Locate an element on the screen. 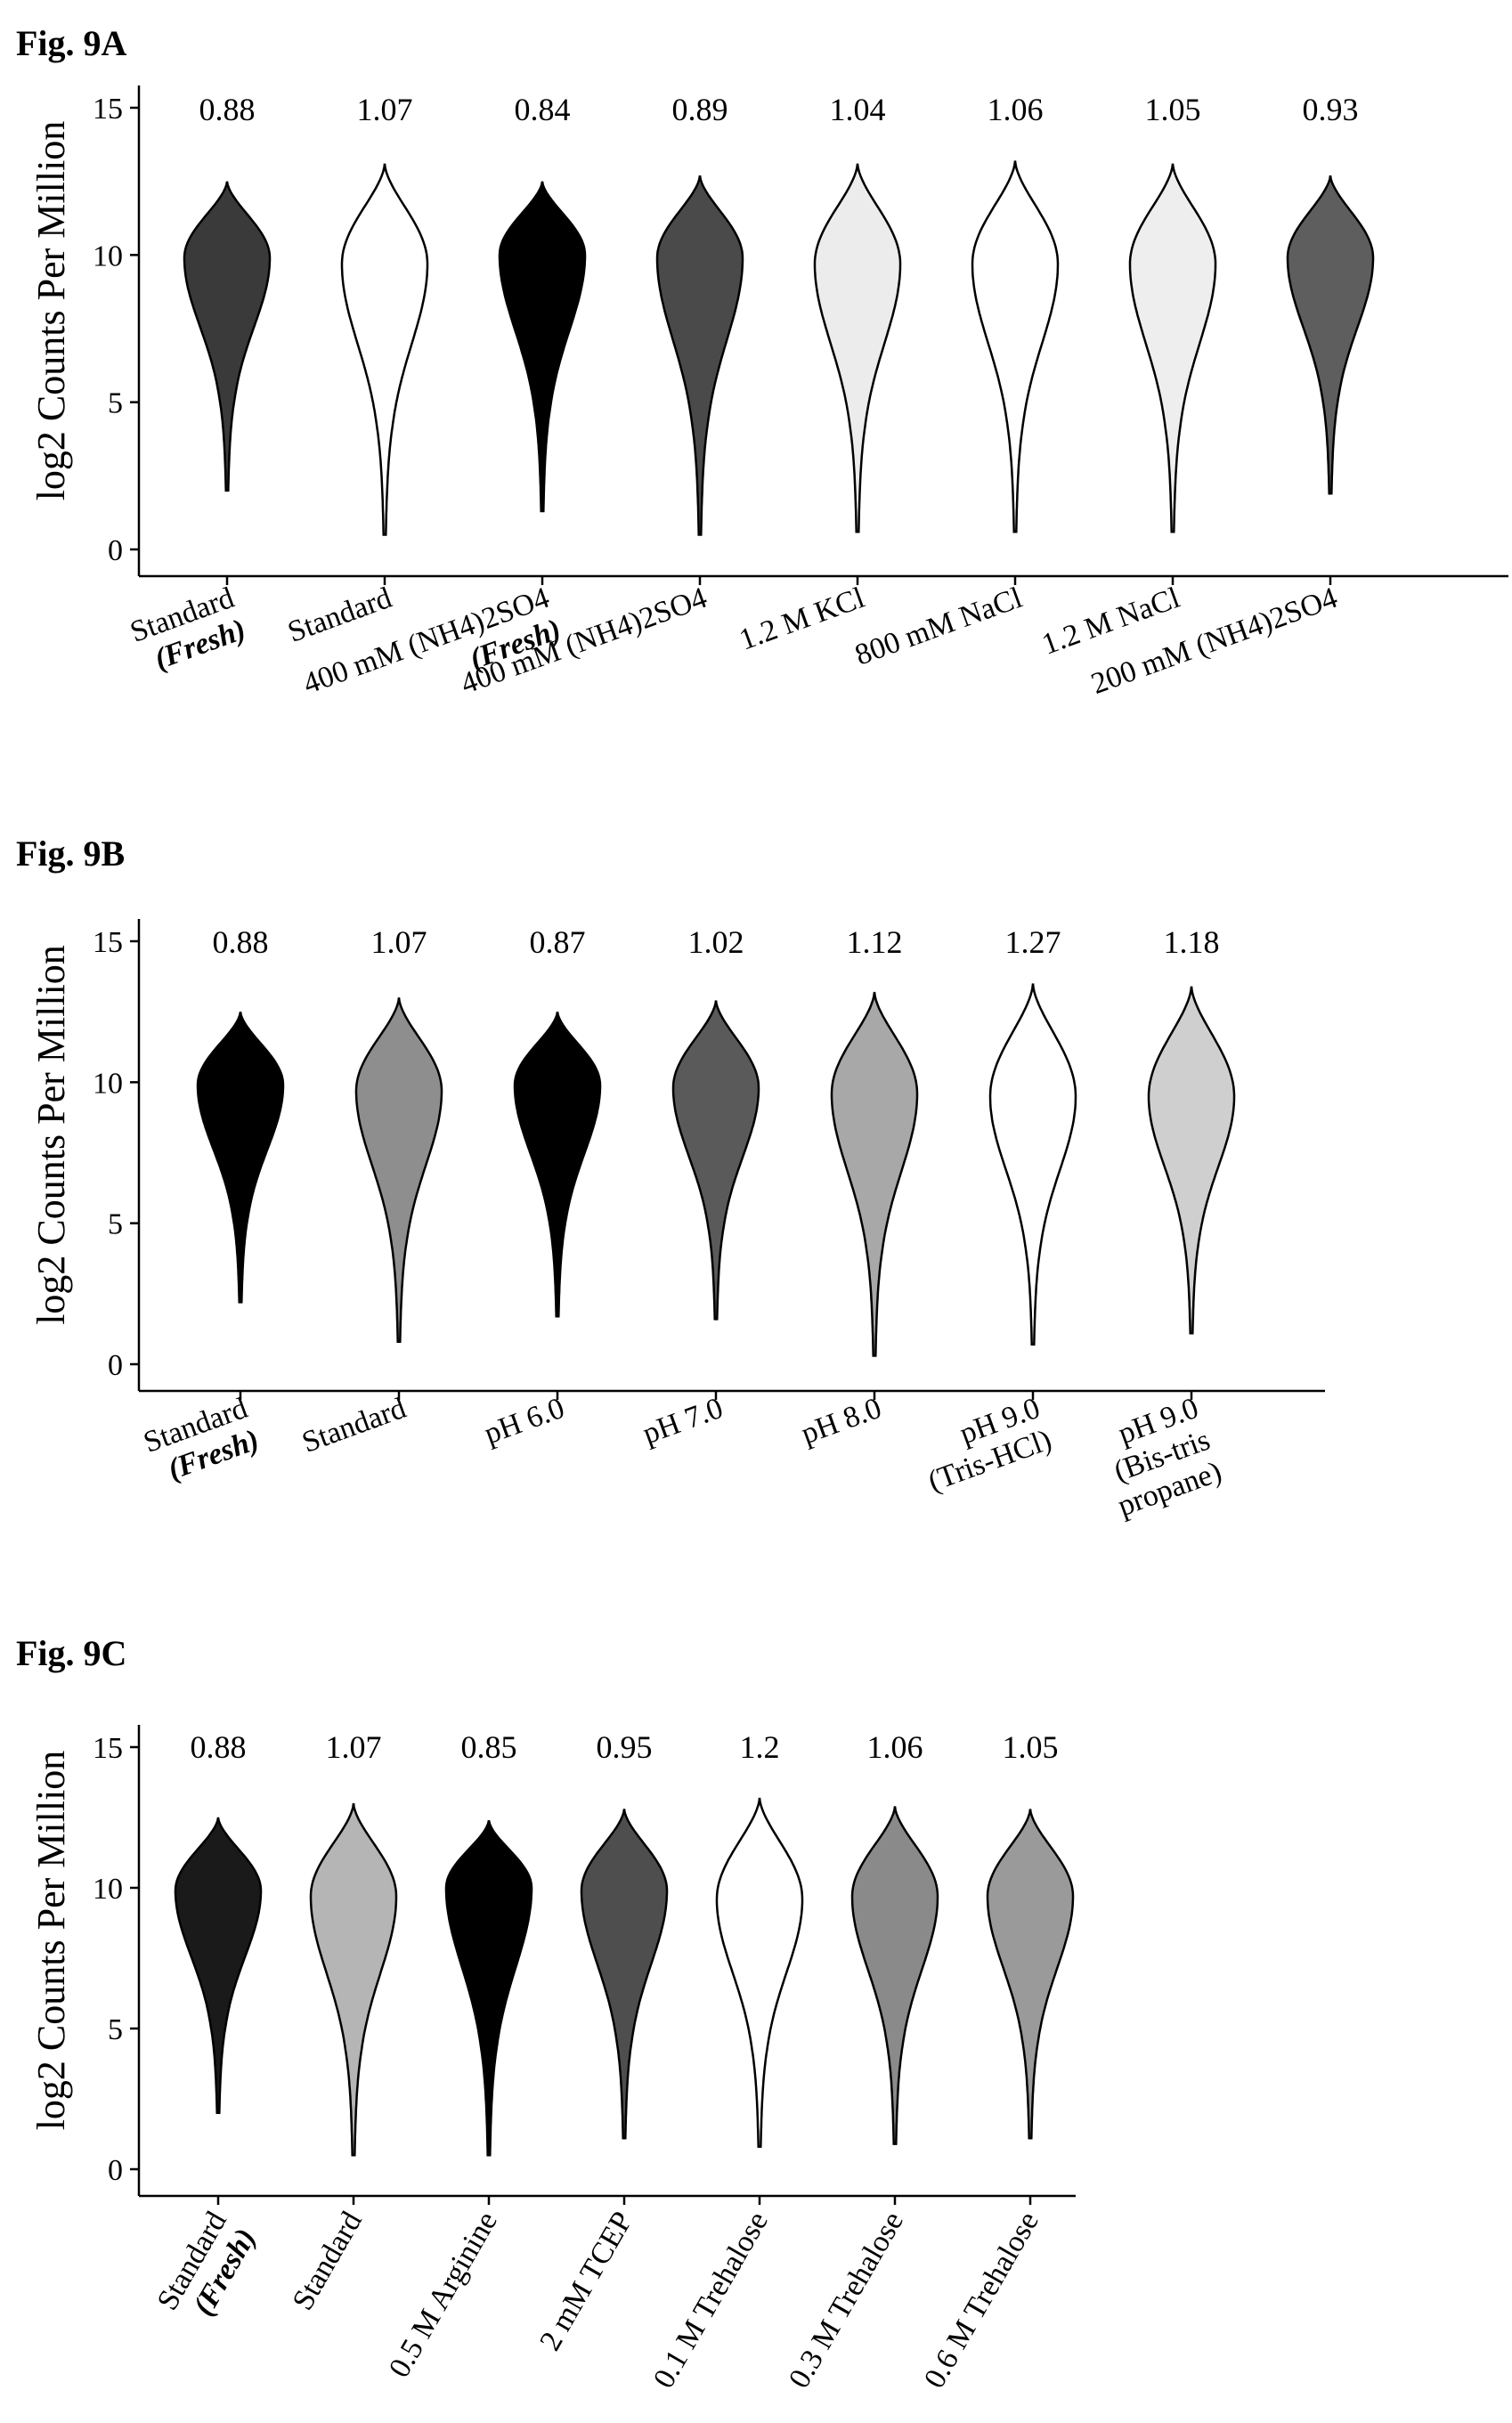 The width and height of the screenshot is (1512, 2423). x-tick-label-line: 0.1 M Trehalose is located at coordinates (711, 2301).